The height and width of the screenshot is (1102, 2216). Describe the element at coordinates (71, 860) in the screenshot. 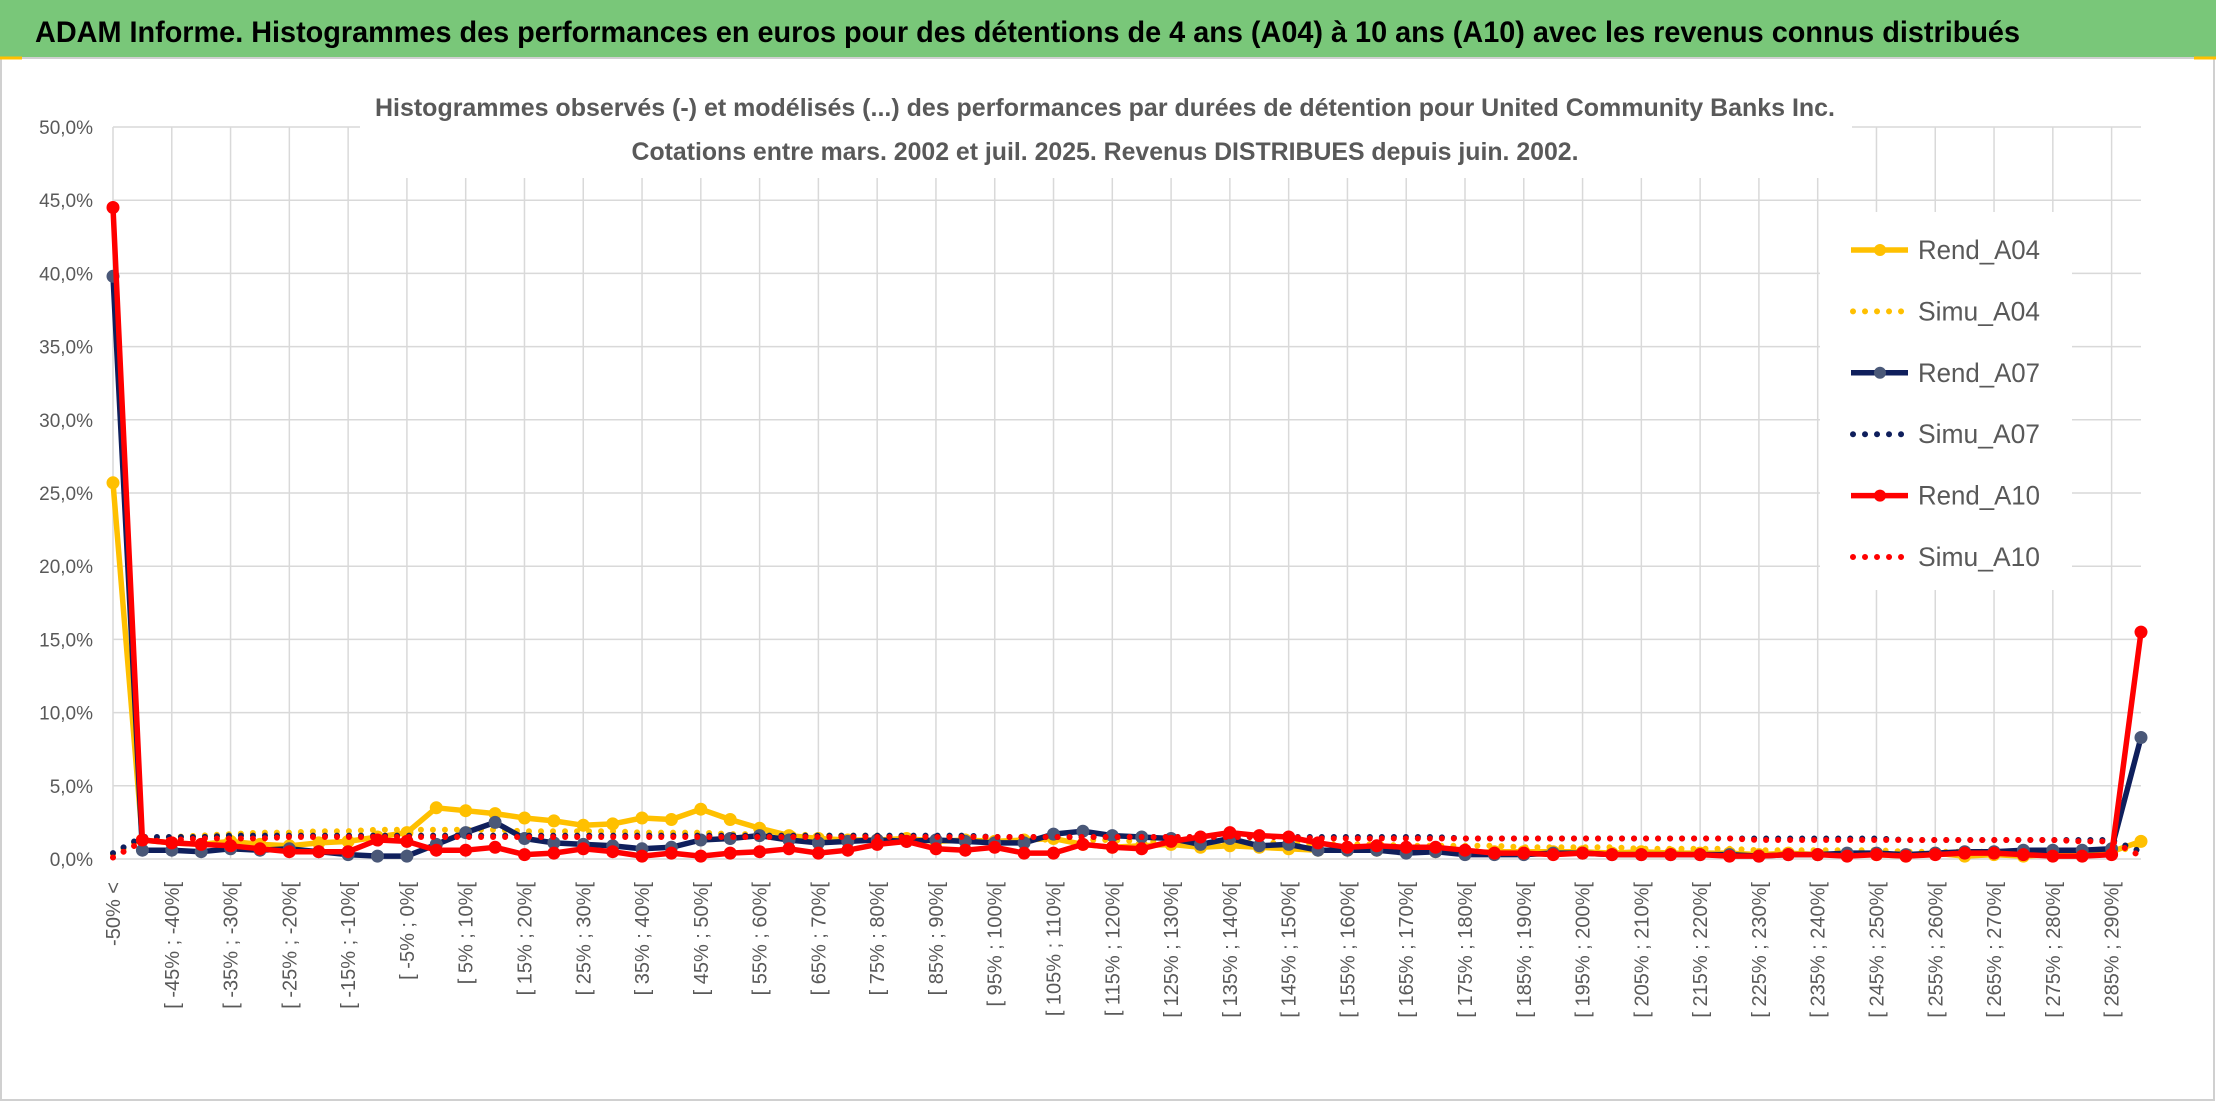

I see `y-tick-label: 0,0%` at that location.